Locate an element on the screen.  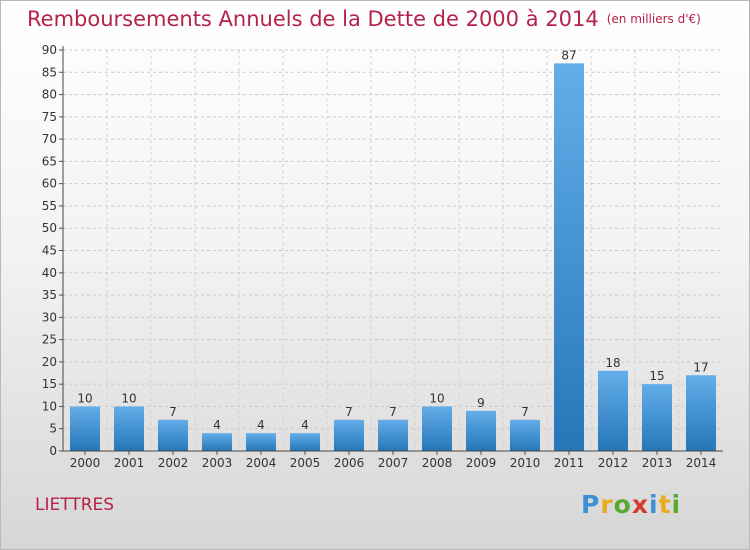
x-tick-label-2012: 2012 is located at coordinates (613, 463).